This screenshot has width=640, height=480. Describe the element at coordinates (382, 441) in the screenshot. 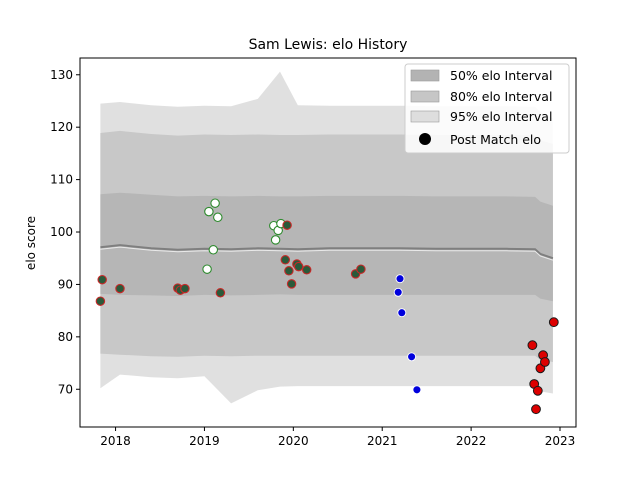

I see `x-tick-label-2021: 2021` at that location.